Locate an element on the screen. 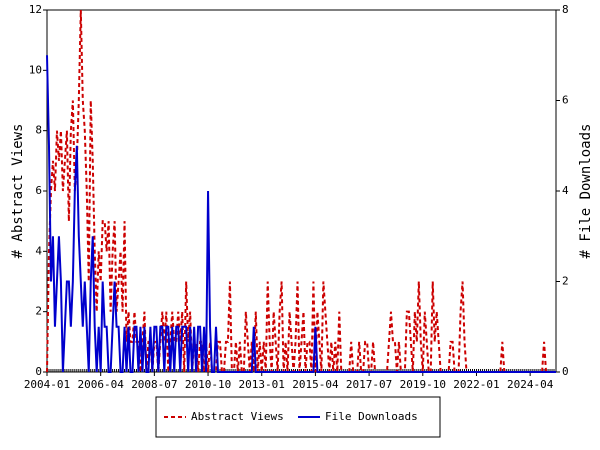 The image size is (600, 450). legend-label: File Downloads is located at coordinates (371, 416).